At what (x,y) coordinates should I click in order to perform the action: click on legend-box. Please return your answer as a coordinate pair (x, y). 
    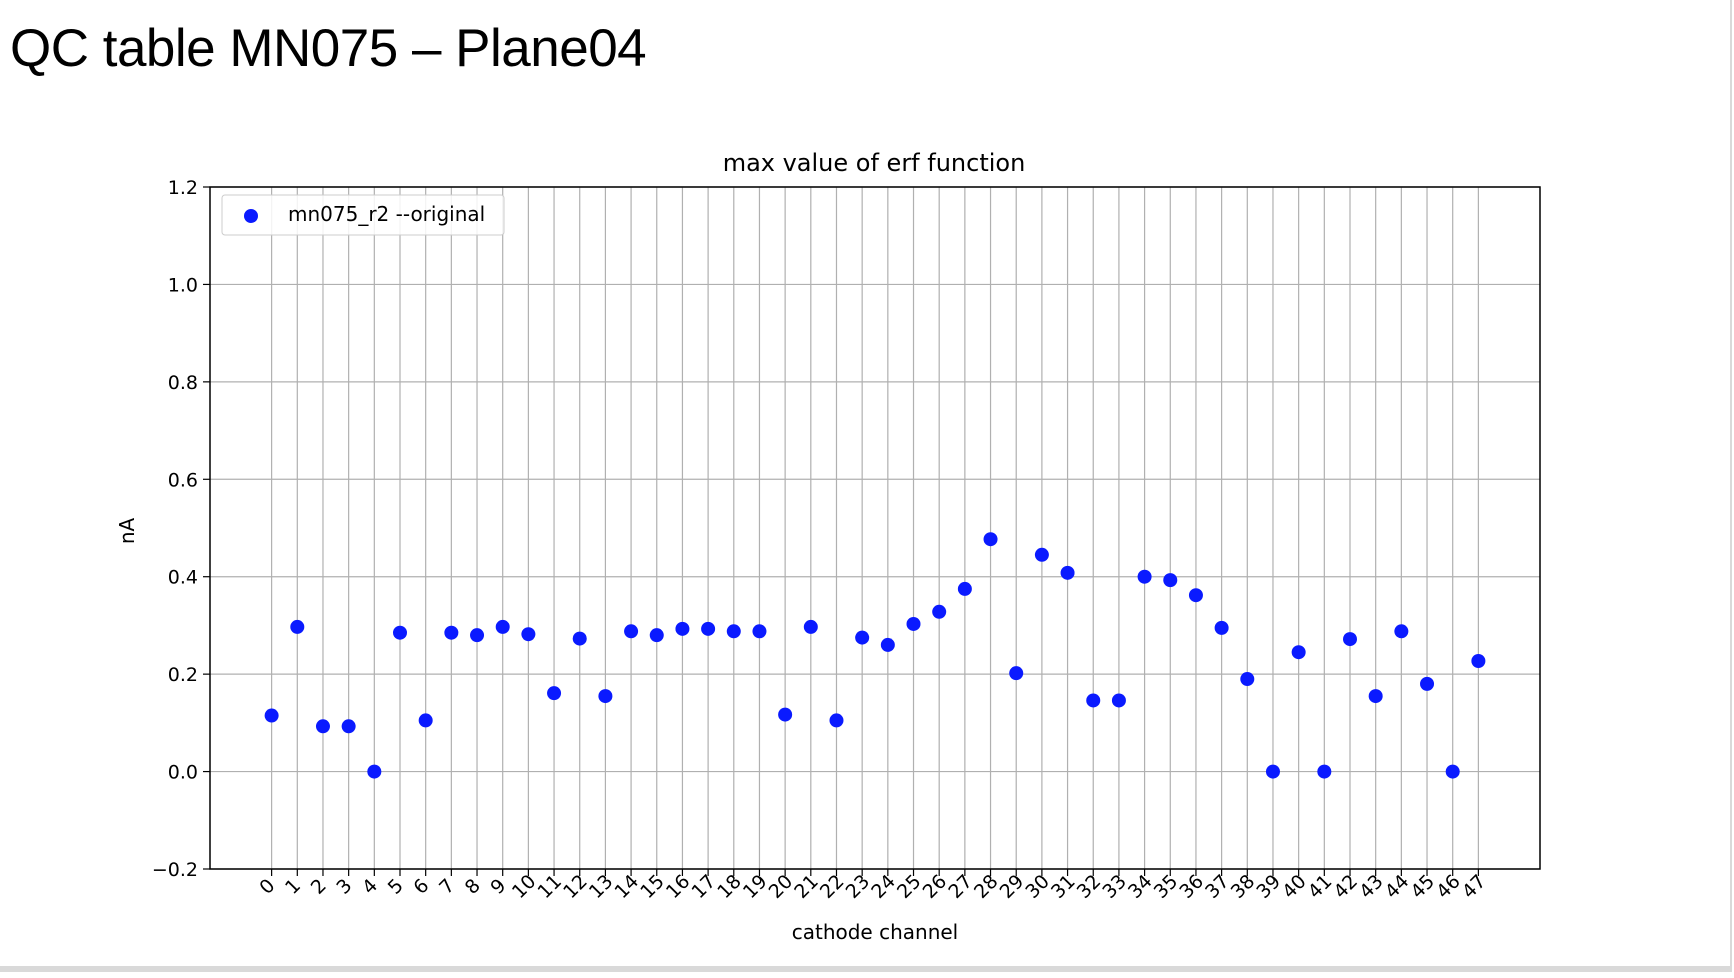
    Looking at the image, I should click on (363, 215).